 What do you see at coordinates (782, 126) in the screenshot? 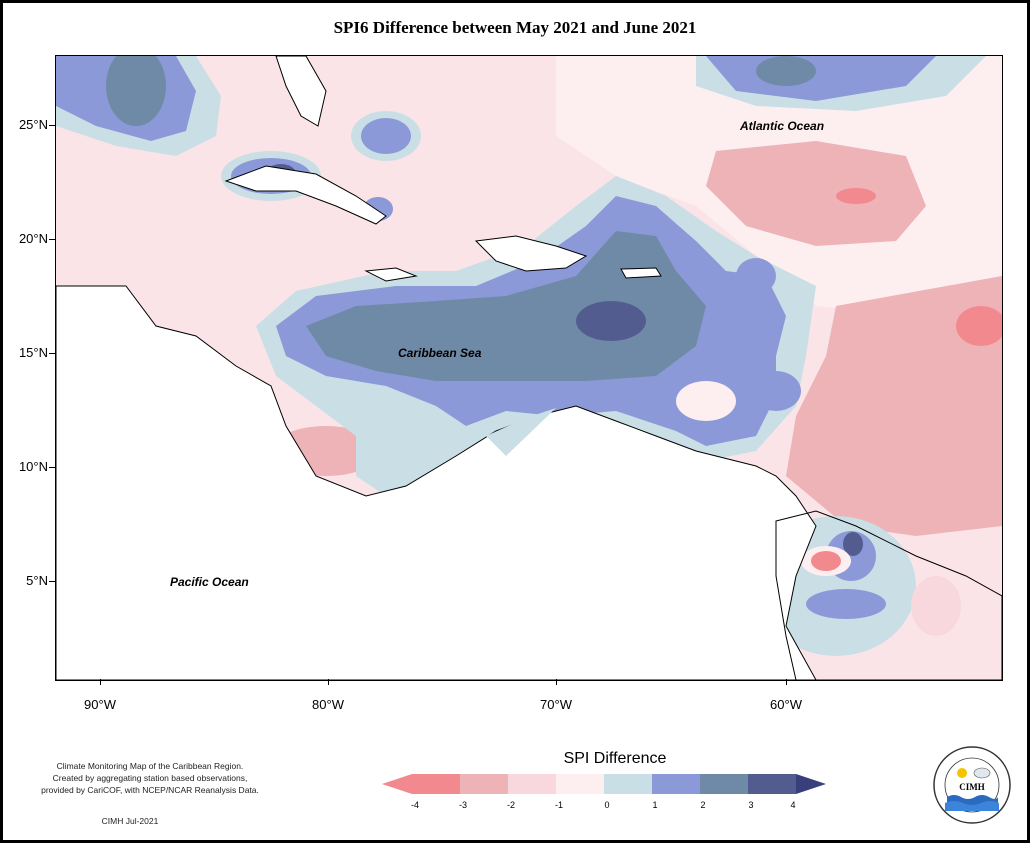
I see `atlantic-ocean-label: Atlantic Ocean` at bounding box center [782, 126].